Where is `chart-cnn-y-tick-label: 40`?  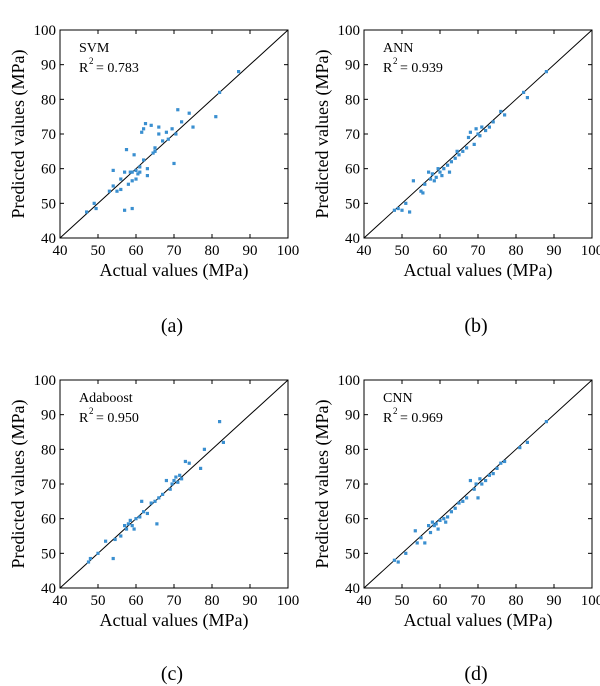
chart-cnn-y-tick-label: 40 is located at coordinates (352, 589).